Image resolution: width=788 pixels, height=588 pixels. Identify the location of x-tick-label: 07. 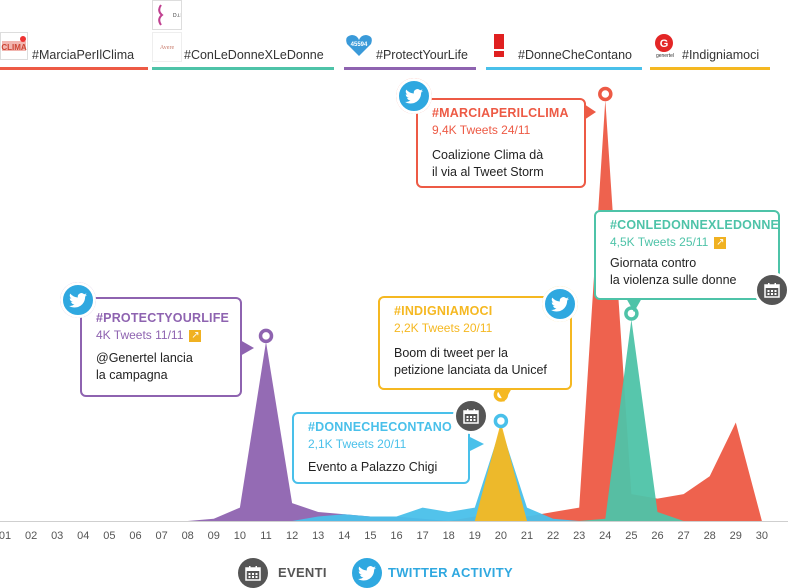
(161, 536).